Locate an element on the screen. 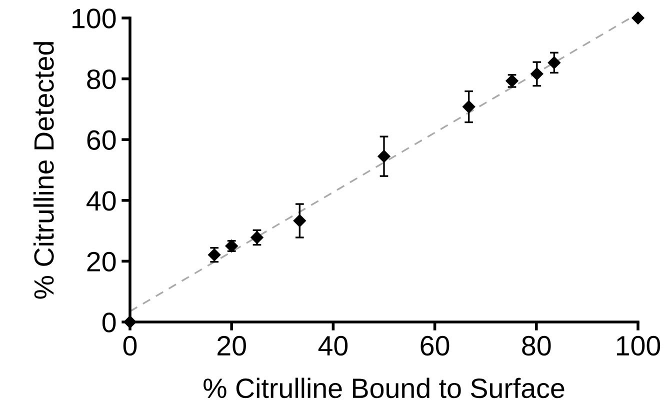  x-tick-label: 40 is located at coordinates (333, 346).